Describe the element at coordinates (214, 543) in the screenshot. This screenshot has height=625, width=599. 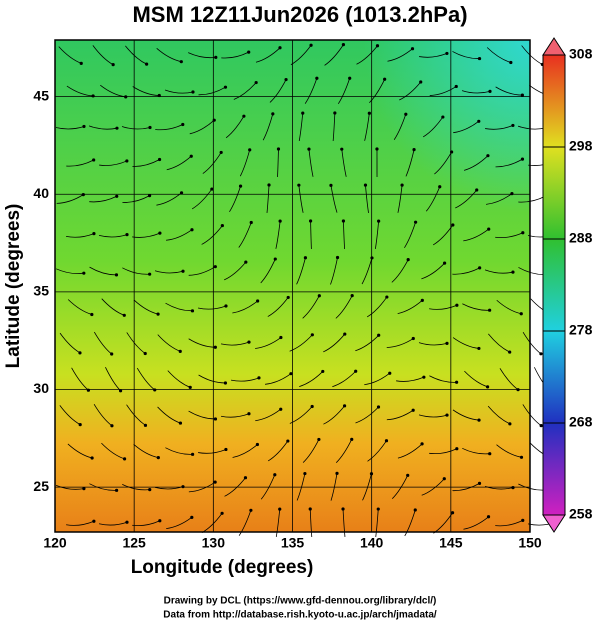
I see `x-tick-label: 130` at that location.